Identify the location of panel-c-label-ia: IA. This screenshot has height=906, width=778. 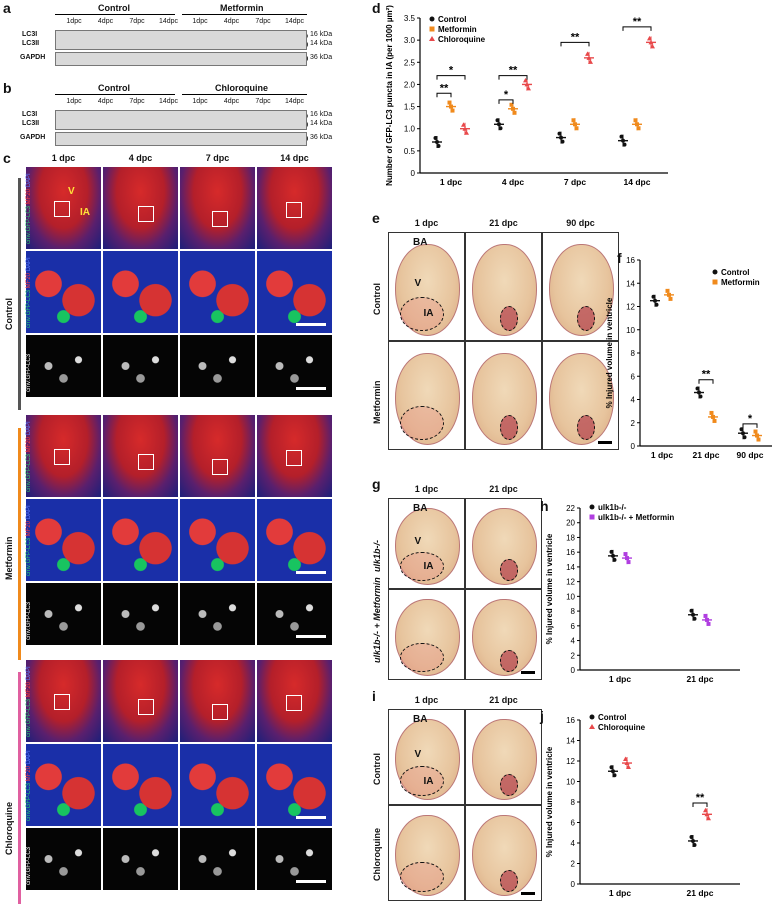
(85, 212).